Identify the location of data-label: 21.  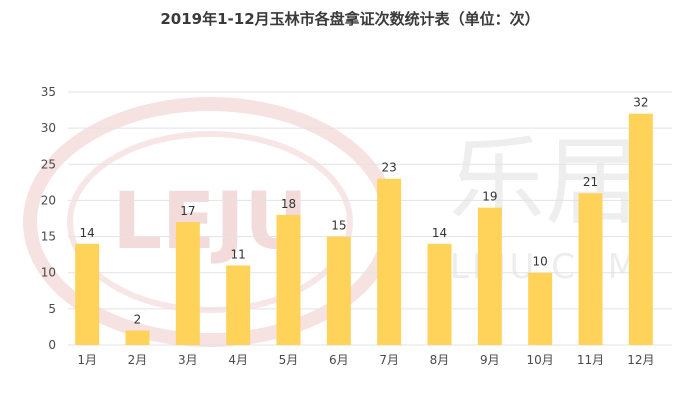
(590, 182).